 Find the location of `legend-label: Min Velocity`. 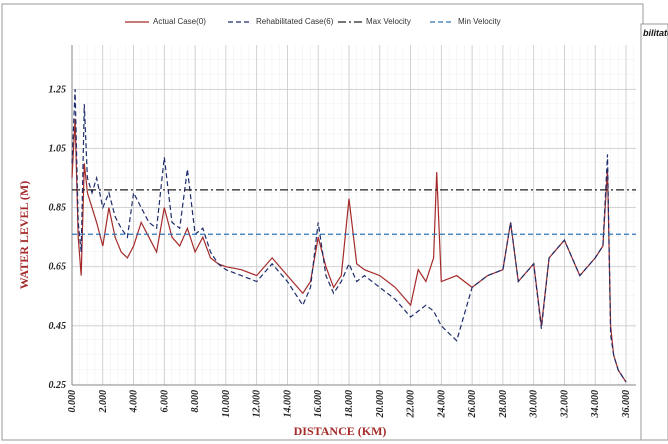

legend-label: Min Velocity is located at coordinates (479, 21).